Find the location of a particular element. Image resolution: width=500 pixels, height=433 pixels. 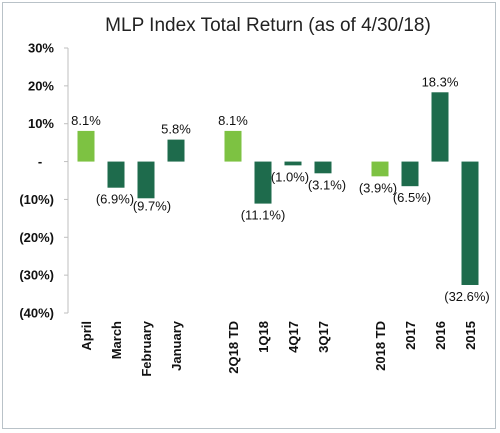

category-label: 2018 TD is located at coordinates (380, 346).